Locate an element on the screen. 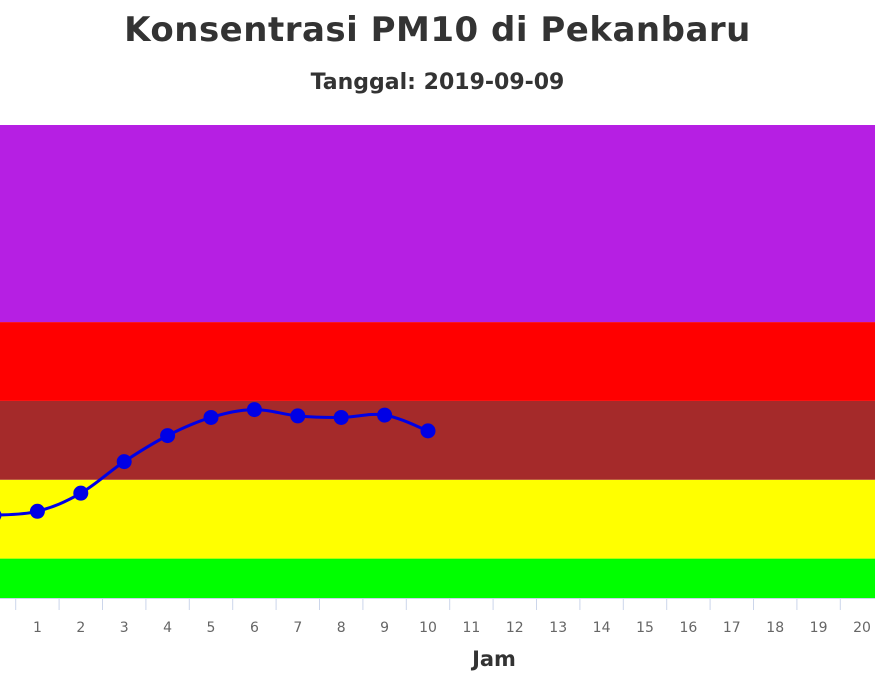  x-tick-label: 10 is located at coordinates (428, 628).